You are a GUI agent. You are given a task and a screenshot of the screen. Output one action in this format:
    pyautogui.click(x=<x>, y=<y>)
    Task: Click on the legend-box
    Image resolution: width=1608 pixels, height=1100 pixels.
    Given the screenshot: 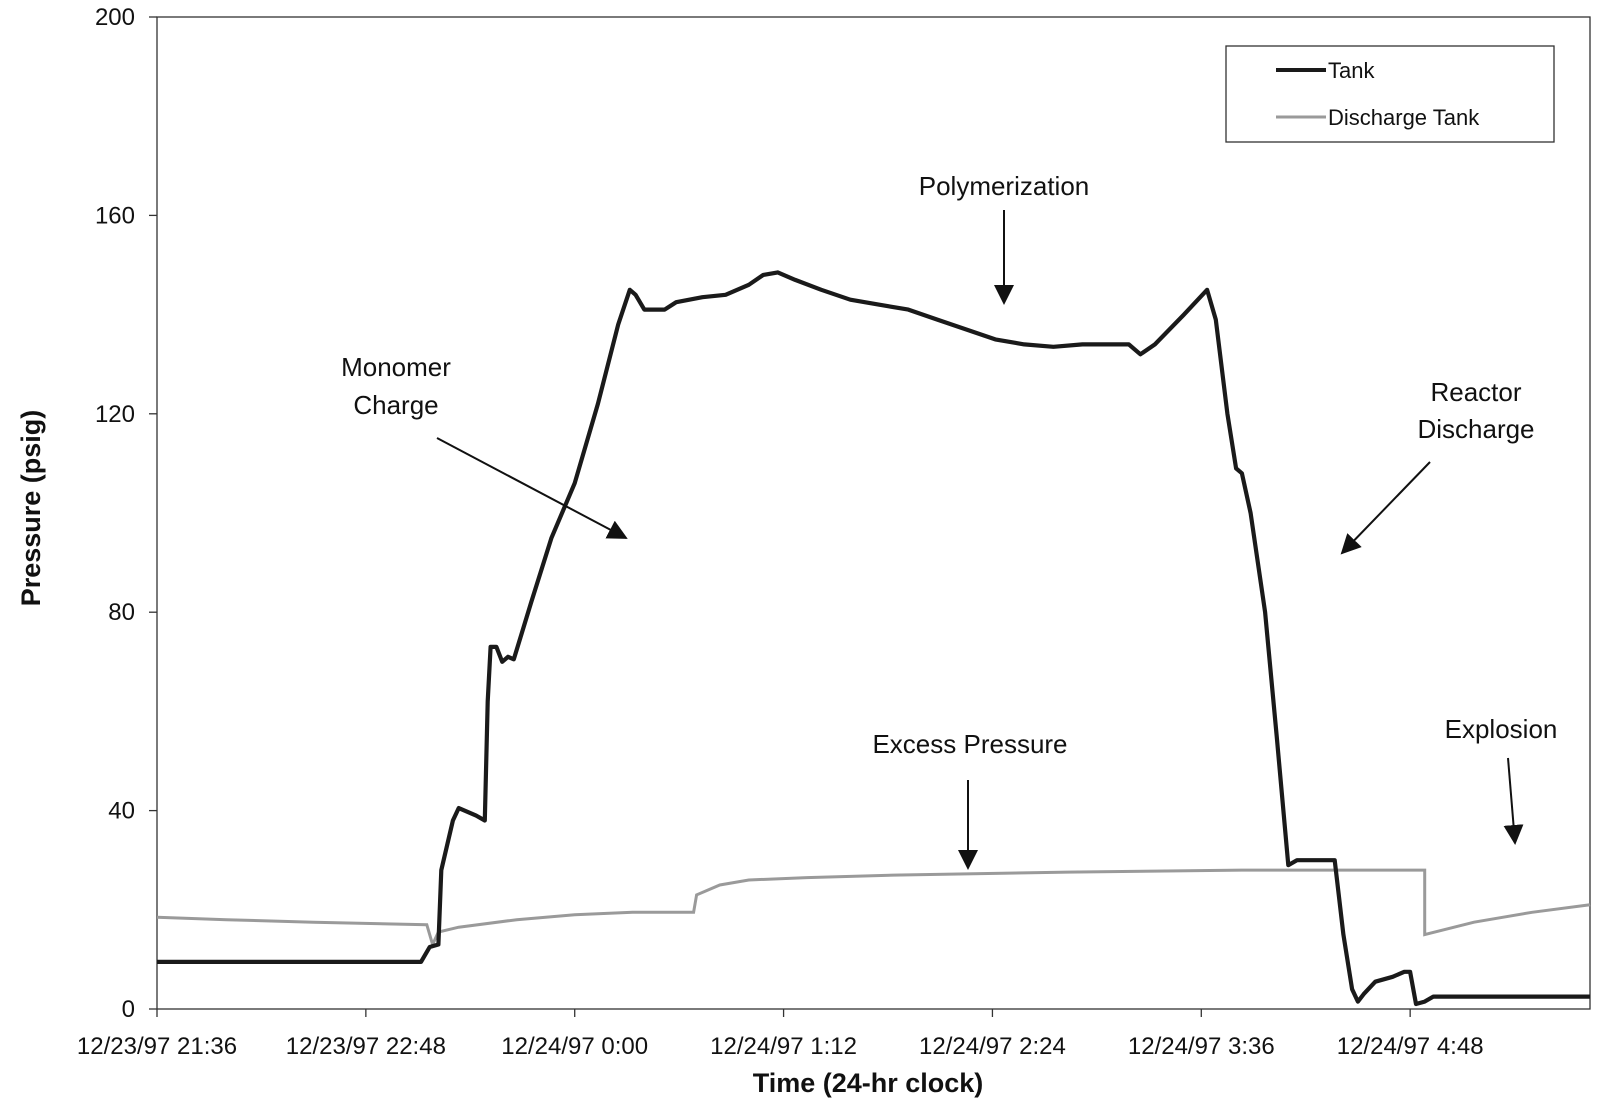 What is the action you would take?
    pyautogui.click(x=1390, y=94)
    